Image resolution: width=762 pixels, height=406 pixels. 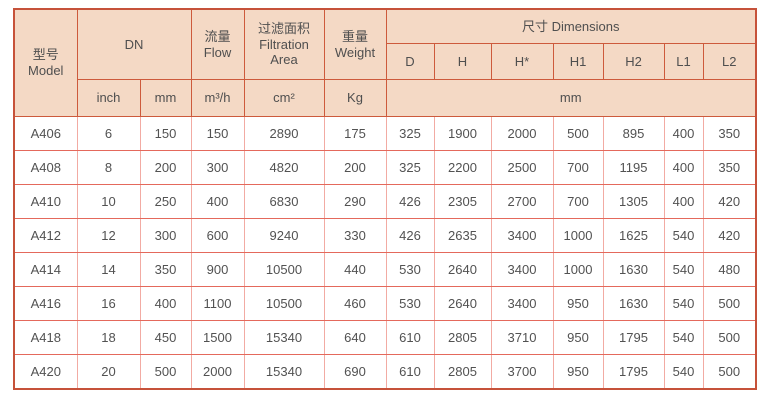 I want to click on header-row-2: D H H* H1 H2 L1 L2, so click(x=385, y=61).